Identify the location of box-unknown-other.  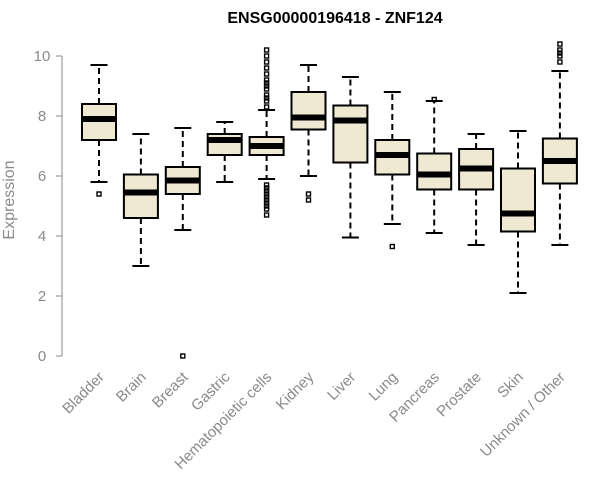
(559, 143).